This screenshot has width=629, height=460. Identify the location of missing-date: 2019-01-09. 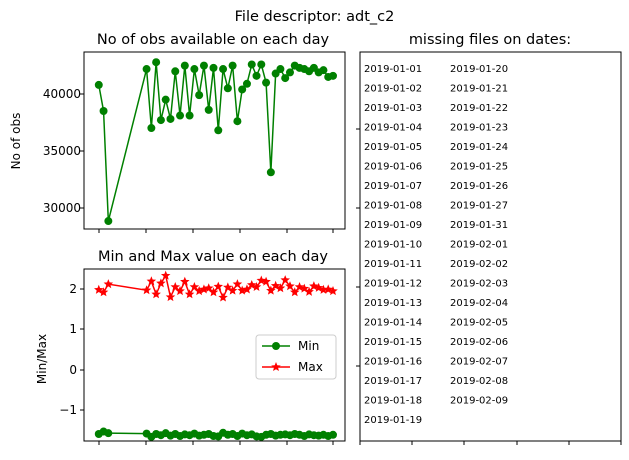
(393, 225).